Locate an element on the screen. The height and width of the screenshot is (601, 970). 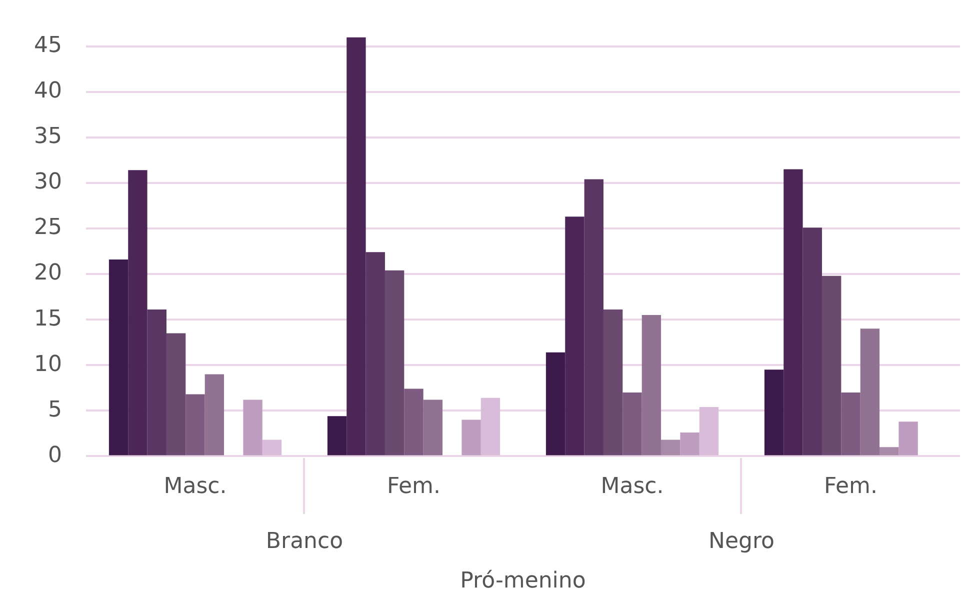
y-tick-label: 25 is located at coordinates (48, 227).